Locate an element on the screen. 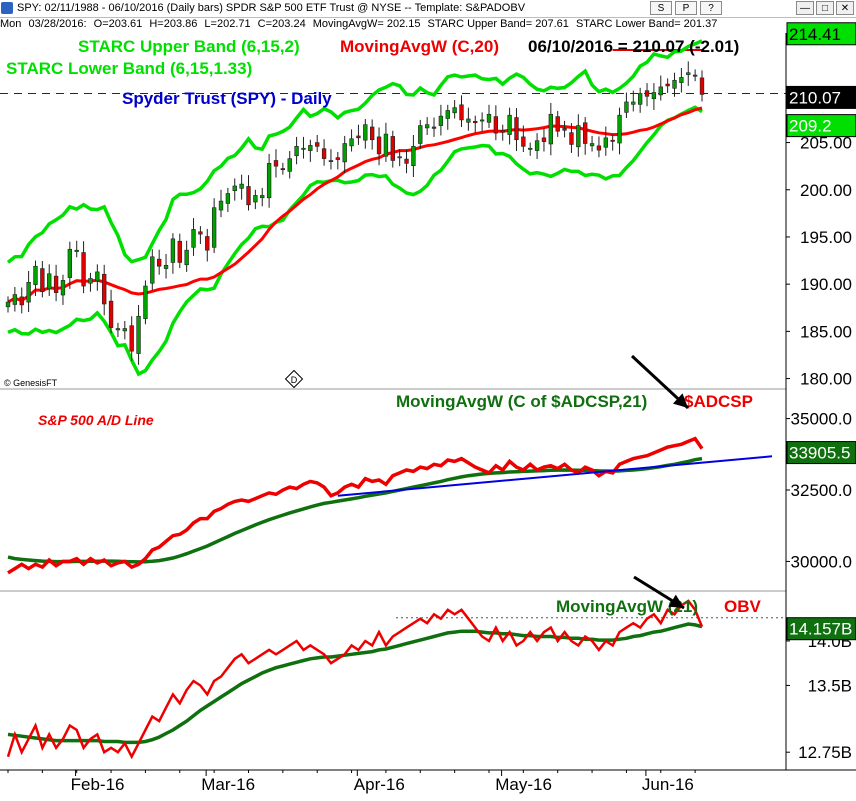 The image size is (856, 801). readout-day: Mon is located at coordinates (11, 24).